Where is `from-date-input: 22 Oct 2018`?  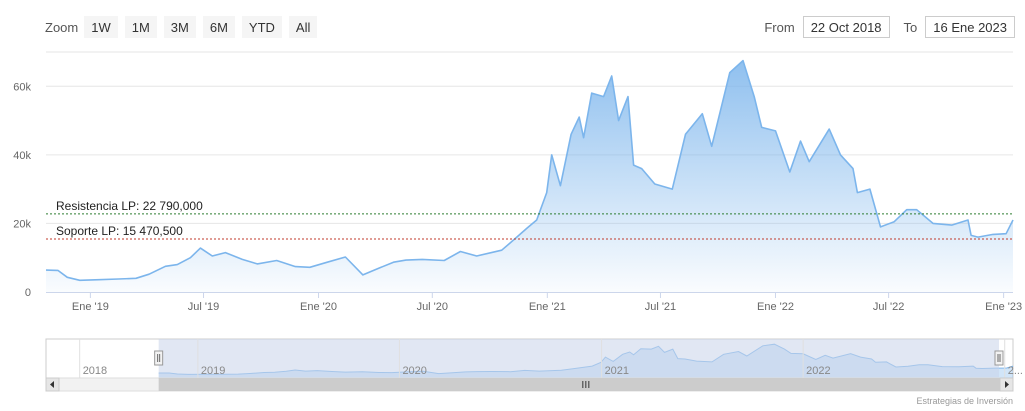 from-date-input: 22 Oct 2018 is located at coordinates (846, 27).